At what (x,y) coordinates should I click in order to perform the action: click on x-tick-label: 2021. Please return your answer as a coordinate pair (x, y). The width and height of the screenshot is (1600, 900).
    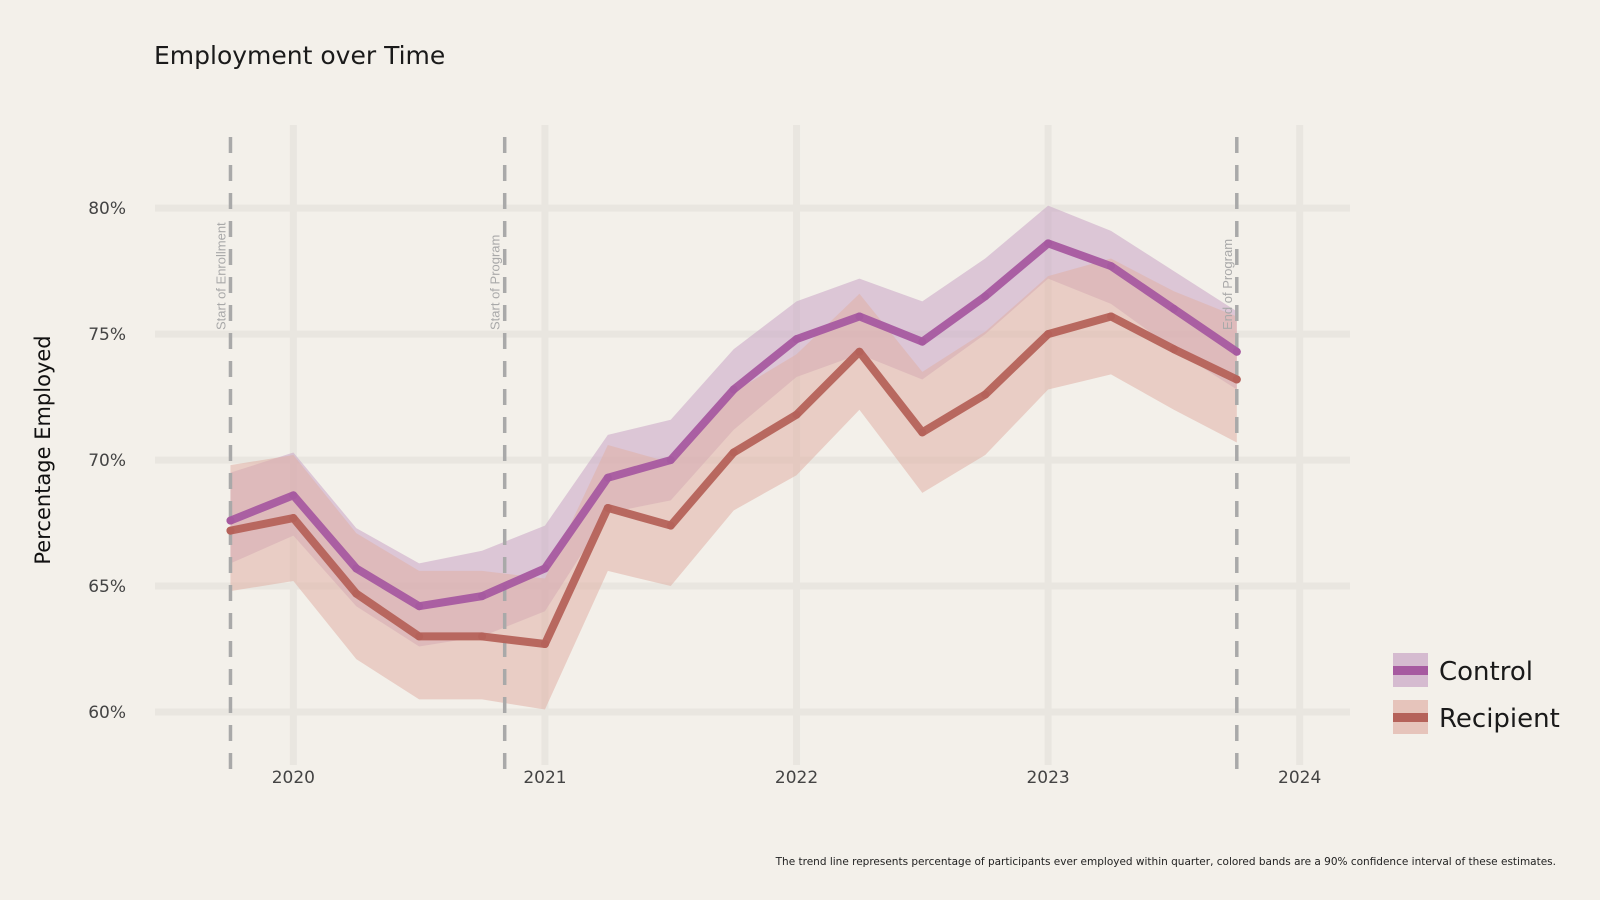
    Looking at the image, I should click on (544, 778).